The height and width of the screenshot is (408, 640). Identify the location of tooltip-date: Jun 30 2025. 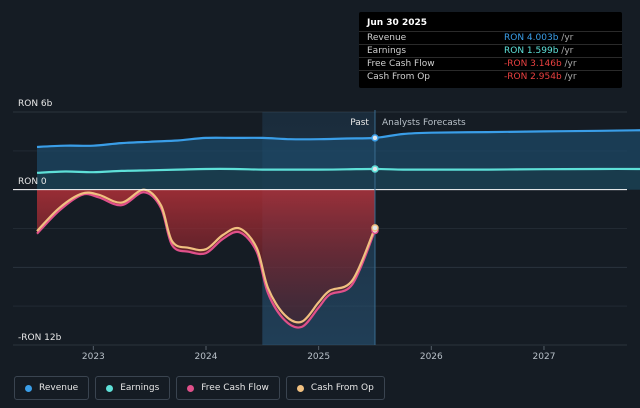
(397, 23).